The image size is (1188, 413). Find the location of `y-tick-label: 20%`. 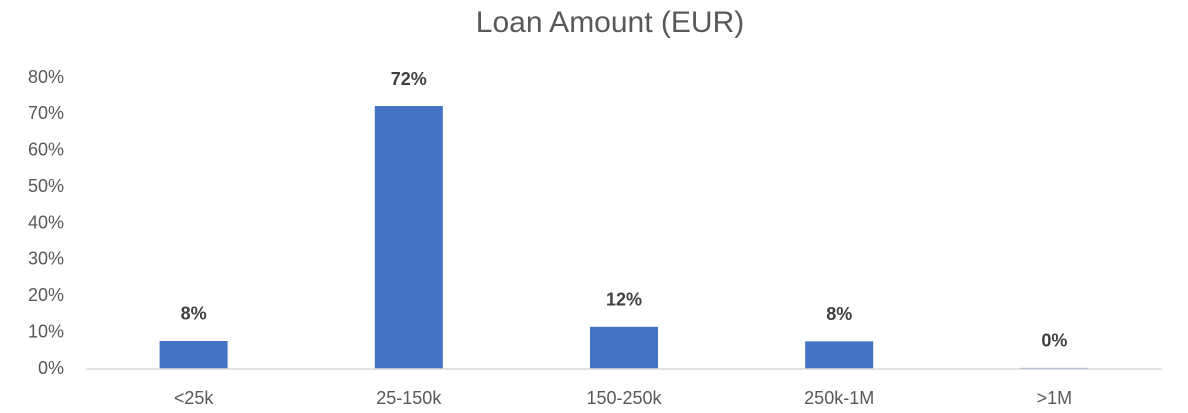

y-tick-label: 20% is located at coordinates (46, 295).